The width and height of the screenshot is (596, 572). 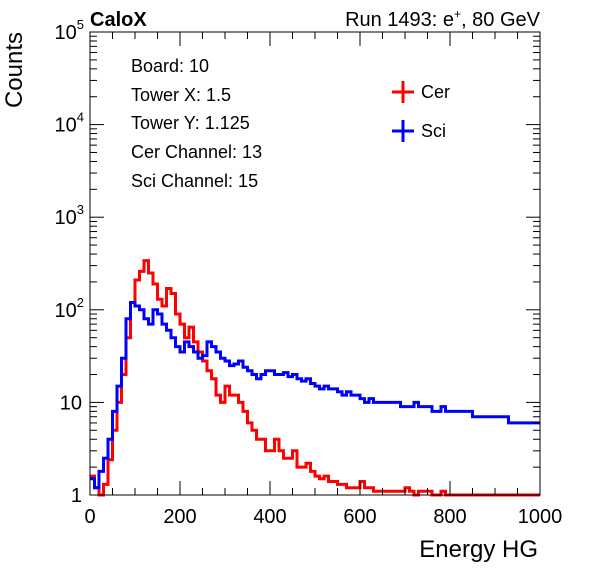 What do you see at coordinates (80, 302) in the screenshot?
I see `y-tick-label-exp: 2` at bounding box center [80, 302].